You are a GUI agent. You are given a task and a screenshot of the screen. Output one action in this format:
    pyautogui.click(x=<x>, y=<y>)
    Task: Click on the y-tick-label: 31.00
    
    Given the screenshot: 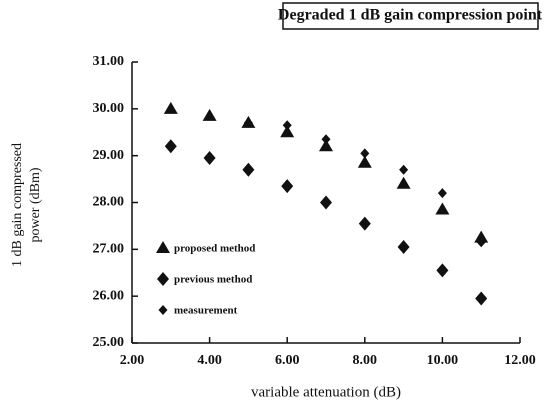 What is the action you would take?
    pyautogui.click(x=109, y=61)
    